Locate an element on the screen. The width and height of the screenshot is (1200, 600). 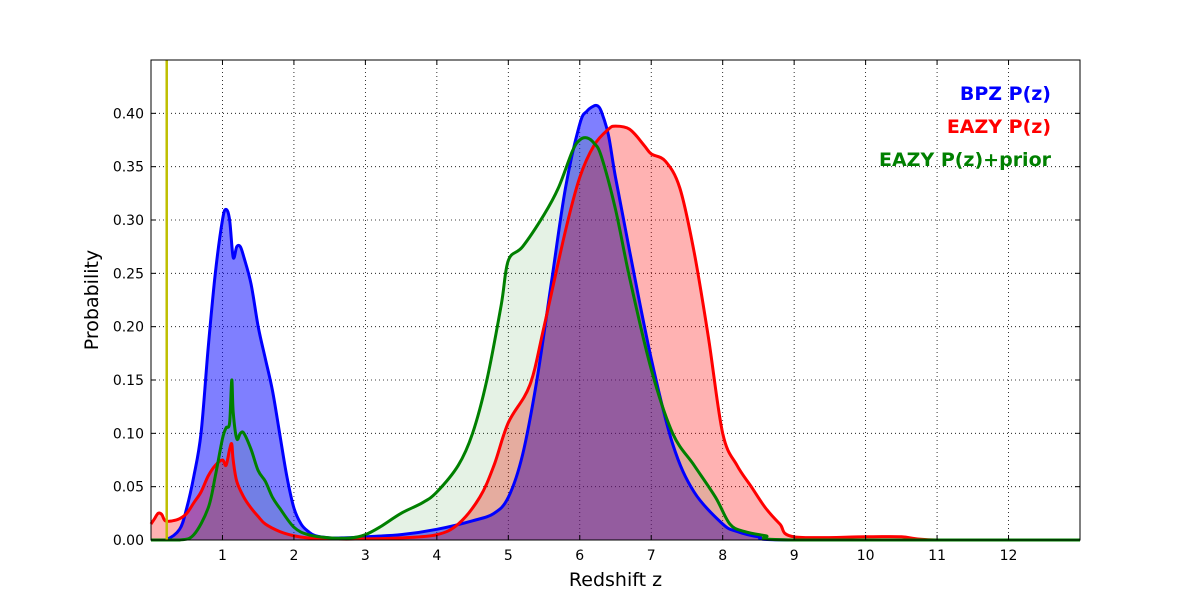
x-tick-label: 5 is located at coordinates (508, 556).